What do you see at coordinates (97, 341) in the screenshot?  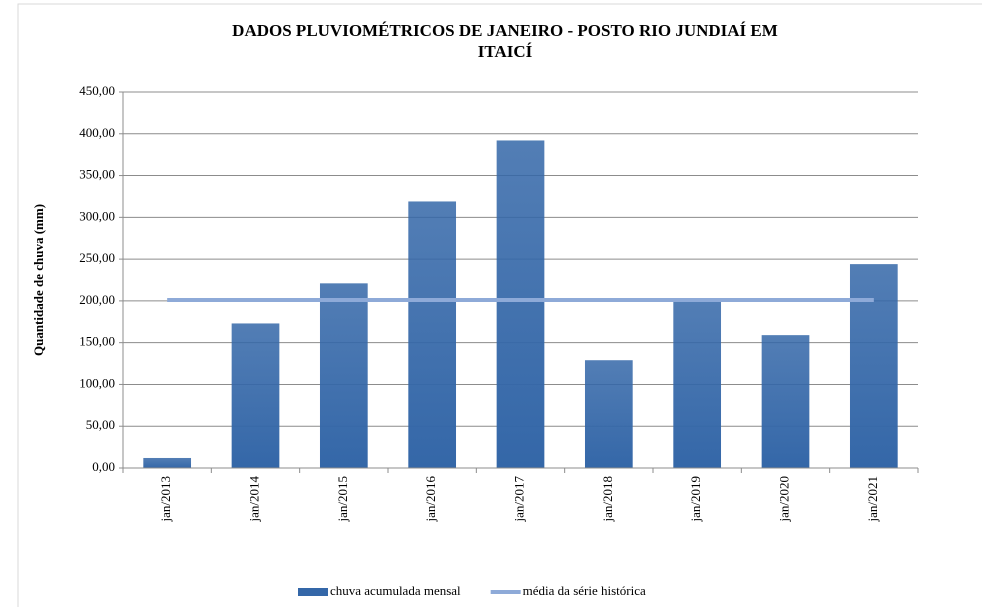 I see `y-tick-label: 150,00` at bounding box center [97, 341].